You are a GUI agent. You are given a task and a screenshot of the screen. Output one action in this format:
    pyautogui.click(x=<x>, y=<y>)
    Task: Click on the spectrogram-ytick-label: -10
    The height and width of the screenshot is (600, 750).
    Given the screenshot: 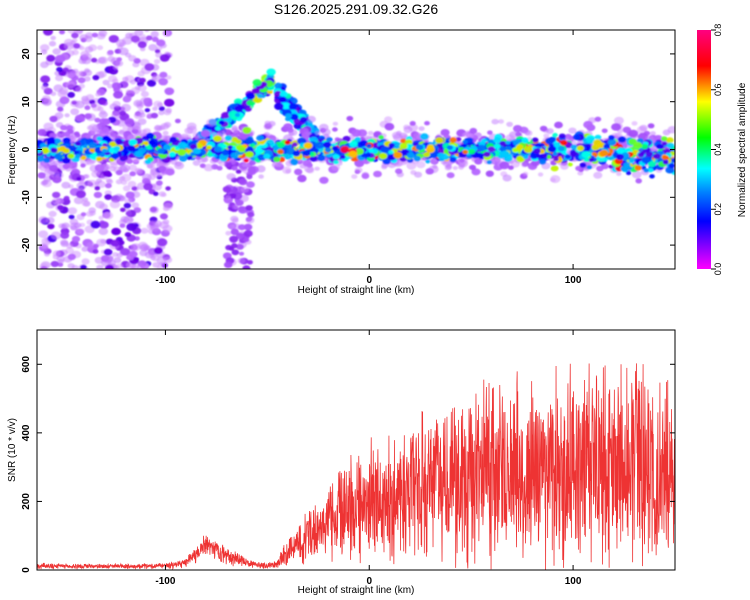 What is the action you would take?
    pyautogui.click(x=26, y=197)
    